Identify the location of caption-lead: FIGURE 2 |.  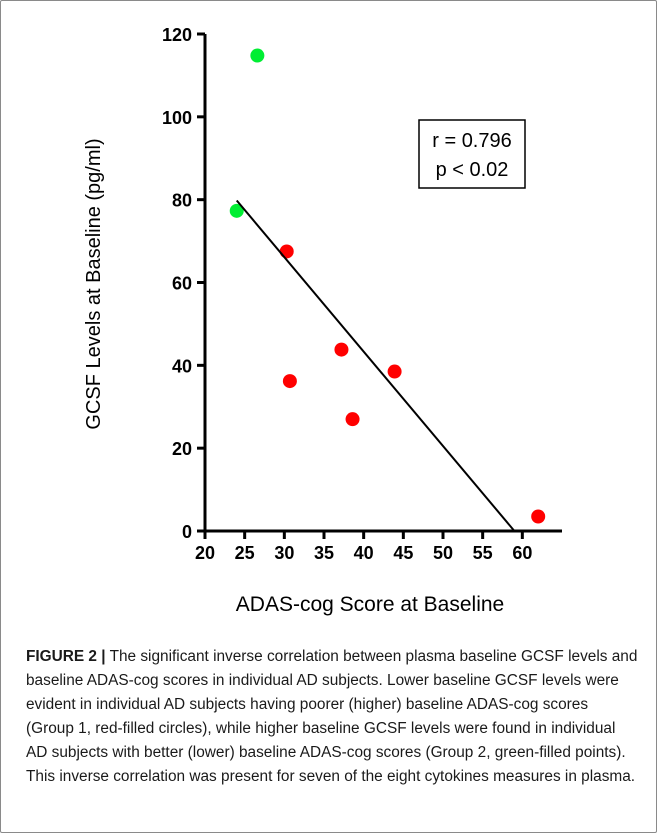
(66, 656).